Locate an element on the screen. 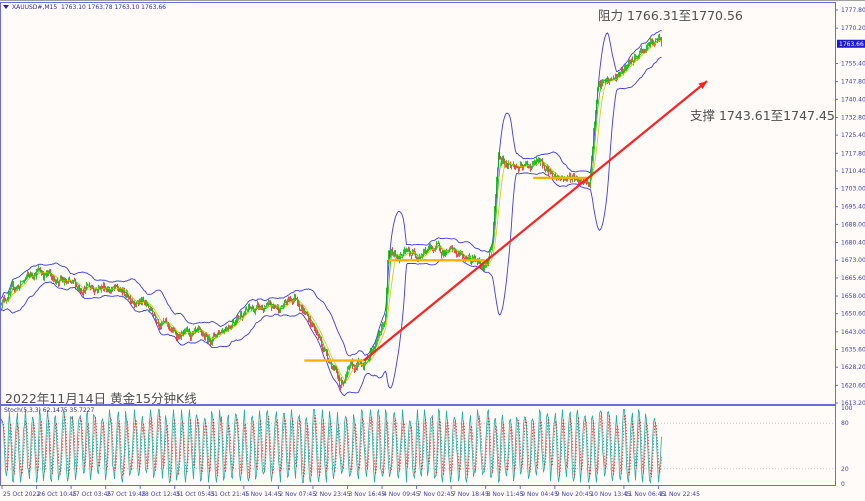 Image resolution: width=865 pixels, height=501 pixels. y-tick-label: 1673.00 is located at coordinates (853, 260).